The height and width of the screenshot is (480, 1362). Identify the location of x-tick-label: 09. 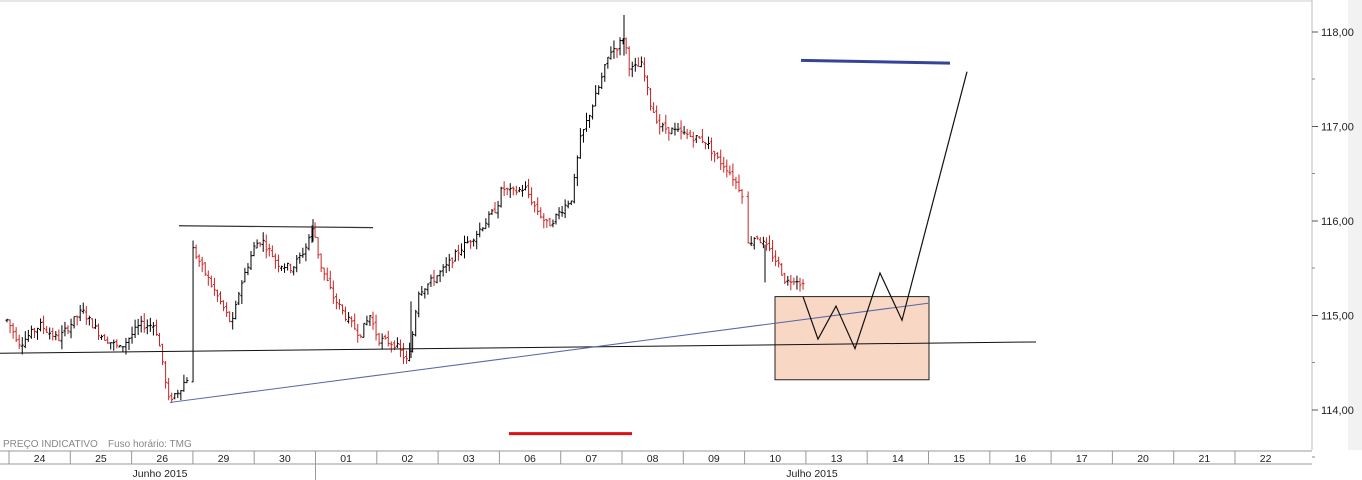
(714, 459).